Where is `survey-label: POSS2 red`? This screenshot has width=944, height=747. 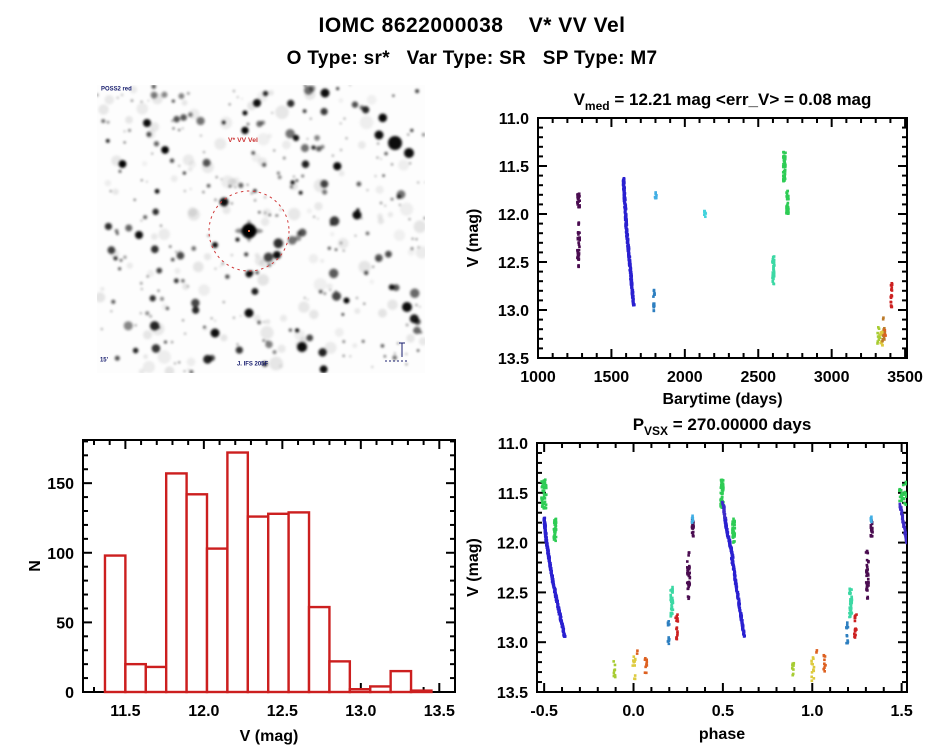
survey-label: POSS2 red is located at coordinates (116, 89).